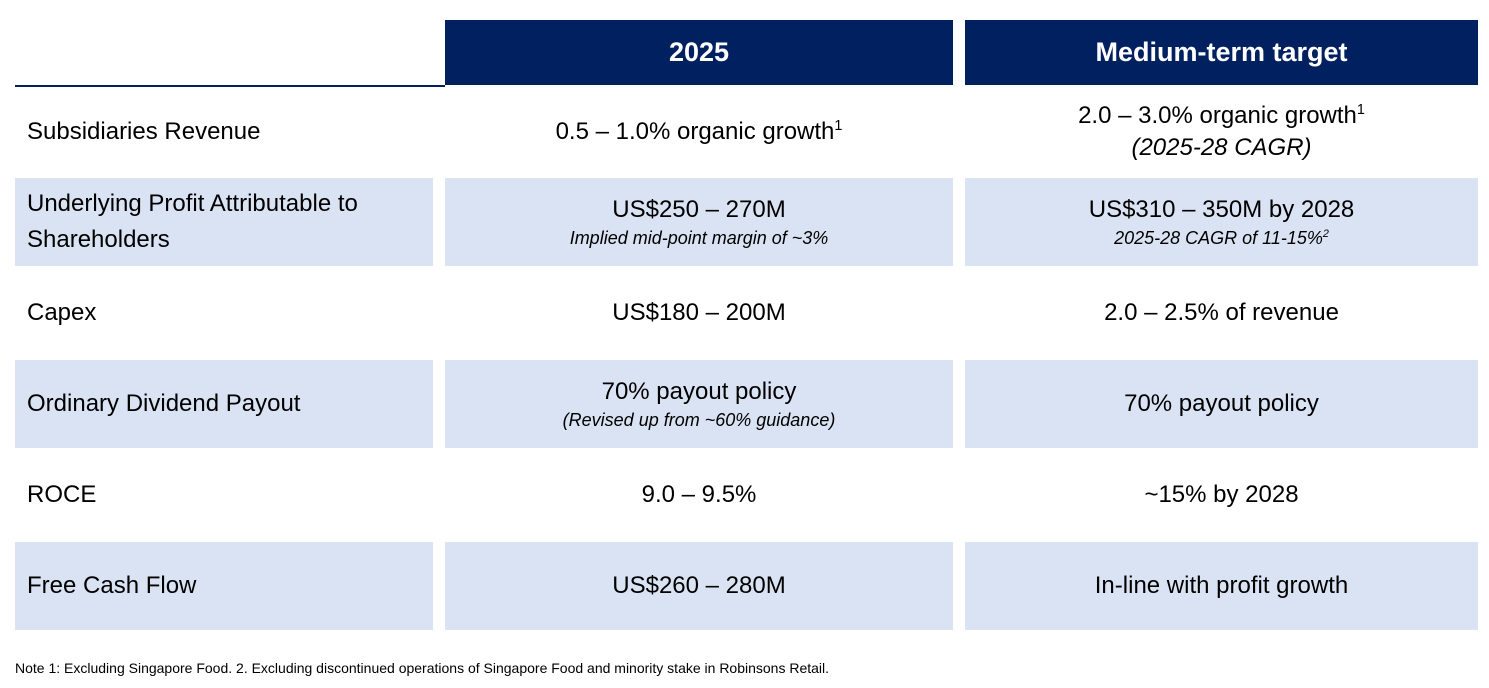 Image resolution: width=1489 pixels, height=688 pixels. I want to click on cell: In-line with profit growth, so click(1221, 586).